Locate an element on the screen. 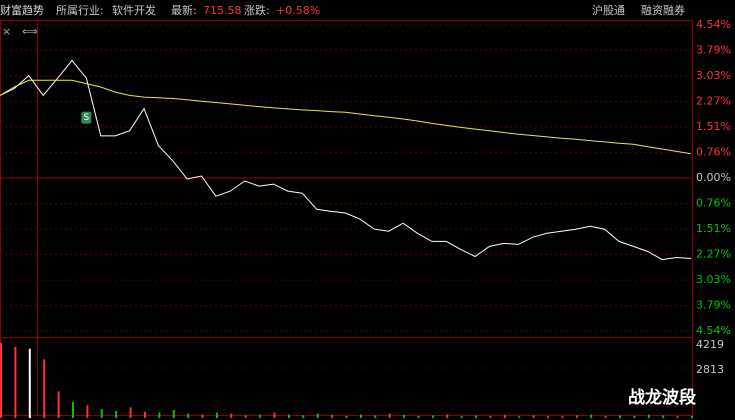 This screenshot has width=735, height=420. stock-name: 财富趋势 is located at coordinates (22, 10).